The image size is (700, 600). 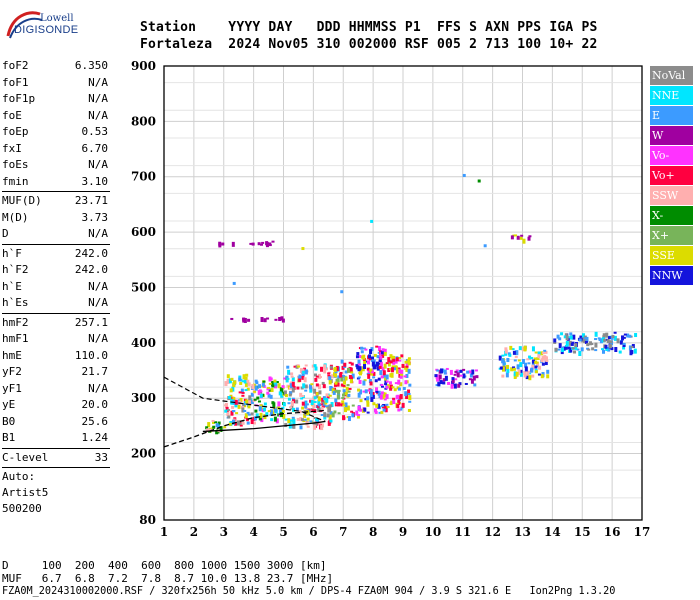 I want to click on y-tick-label: 400, so click(x=143, y=343).